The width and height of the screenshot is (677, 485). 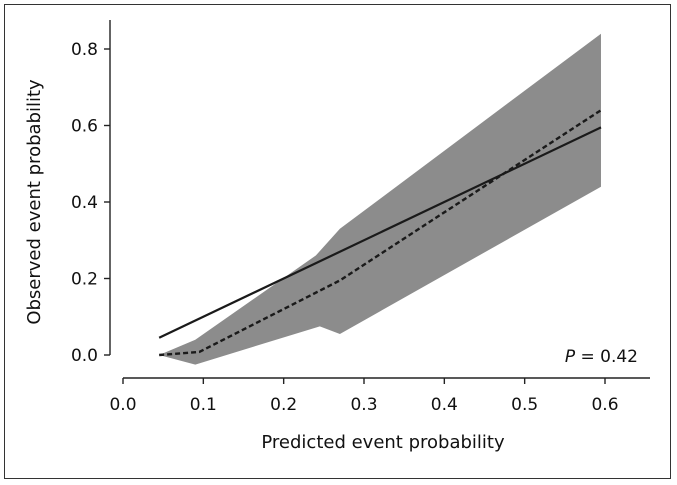 What do you see at coordinates (524, 405) in the screenshot?
I see `x-tick-label: 0.5` at bounding box center [524, 405].